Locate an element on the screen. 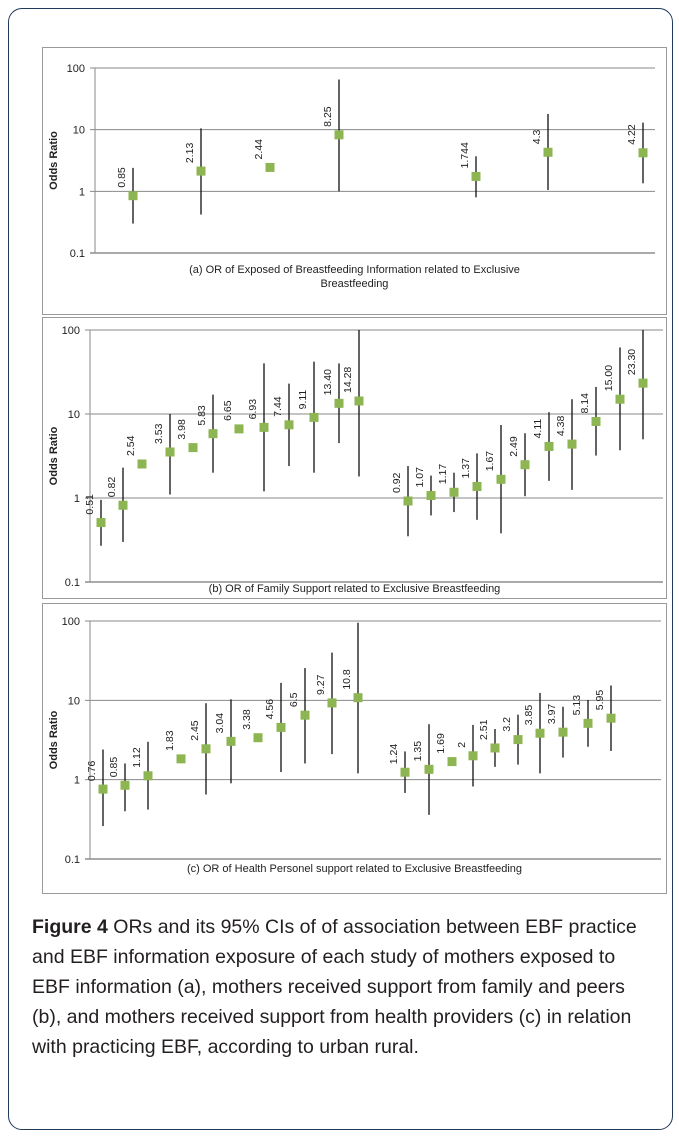 This screenshot has height=1138, width=679. point-value-label: 2.51 is located at coordinates (484, 729).